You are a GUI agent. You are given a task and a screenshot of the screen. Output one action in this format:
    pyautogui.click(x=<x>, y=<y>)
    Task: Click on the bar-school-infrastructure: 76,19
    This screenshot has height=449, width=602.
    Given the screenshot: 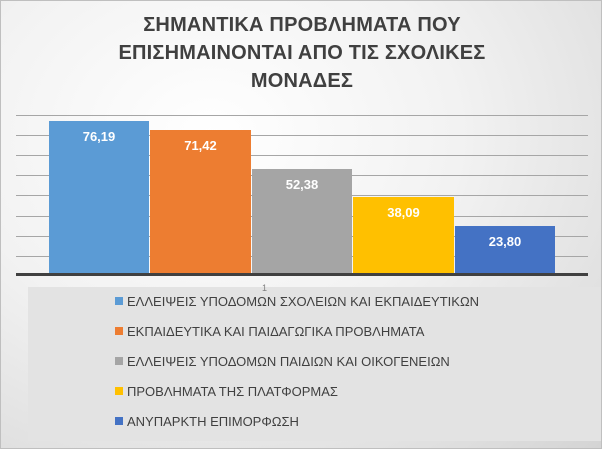 What is the action you would take?
    pyautogui.click(x=99, y=197)
    